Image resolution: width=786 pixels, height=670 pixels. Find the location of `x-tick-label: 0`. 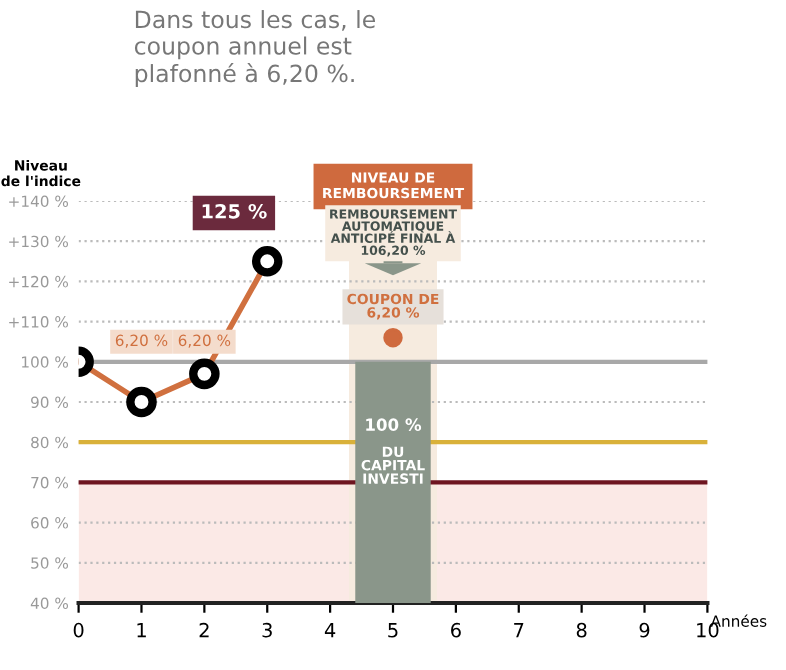

x-tick-label: 0 is located at coordinates (78, 630).